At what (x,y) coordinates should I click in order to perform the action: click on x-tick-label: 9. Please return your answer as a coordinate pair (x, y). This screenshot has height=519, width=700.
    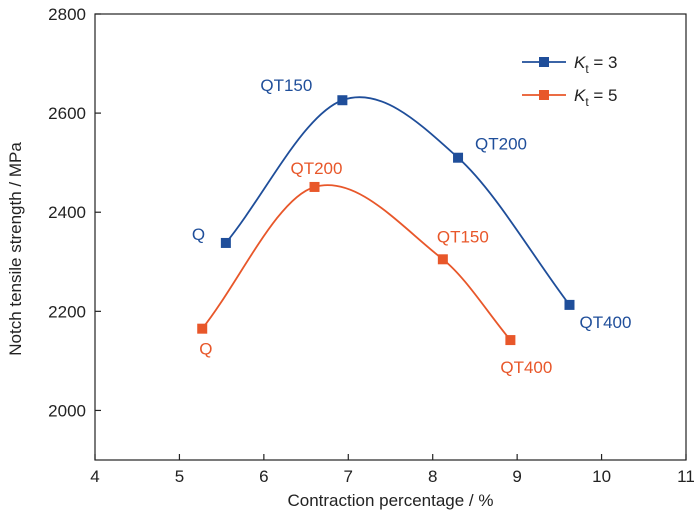
    Looking at the image, I should click on (516, 476).